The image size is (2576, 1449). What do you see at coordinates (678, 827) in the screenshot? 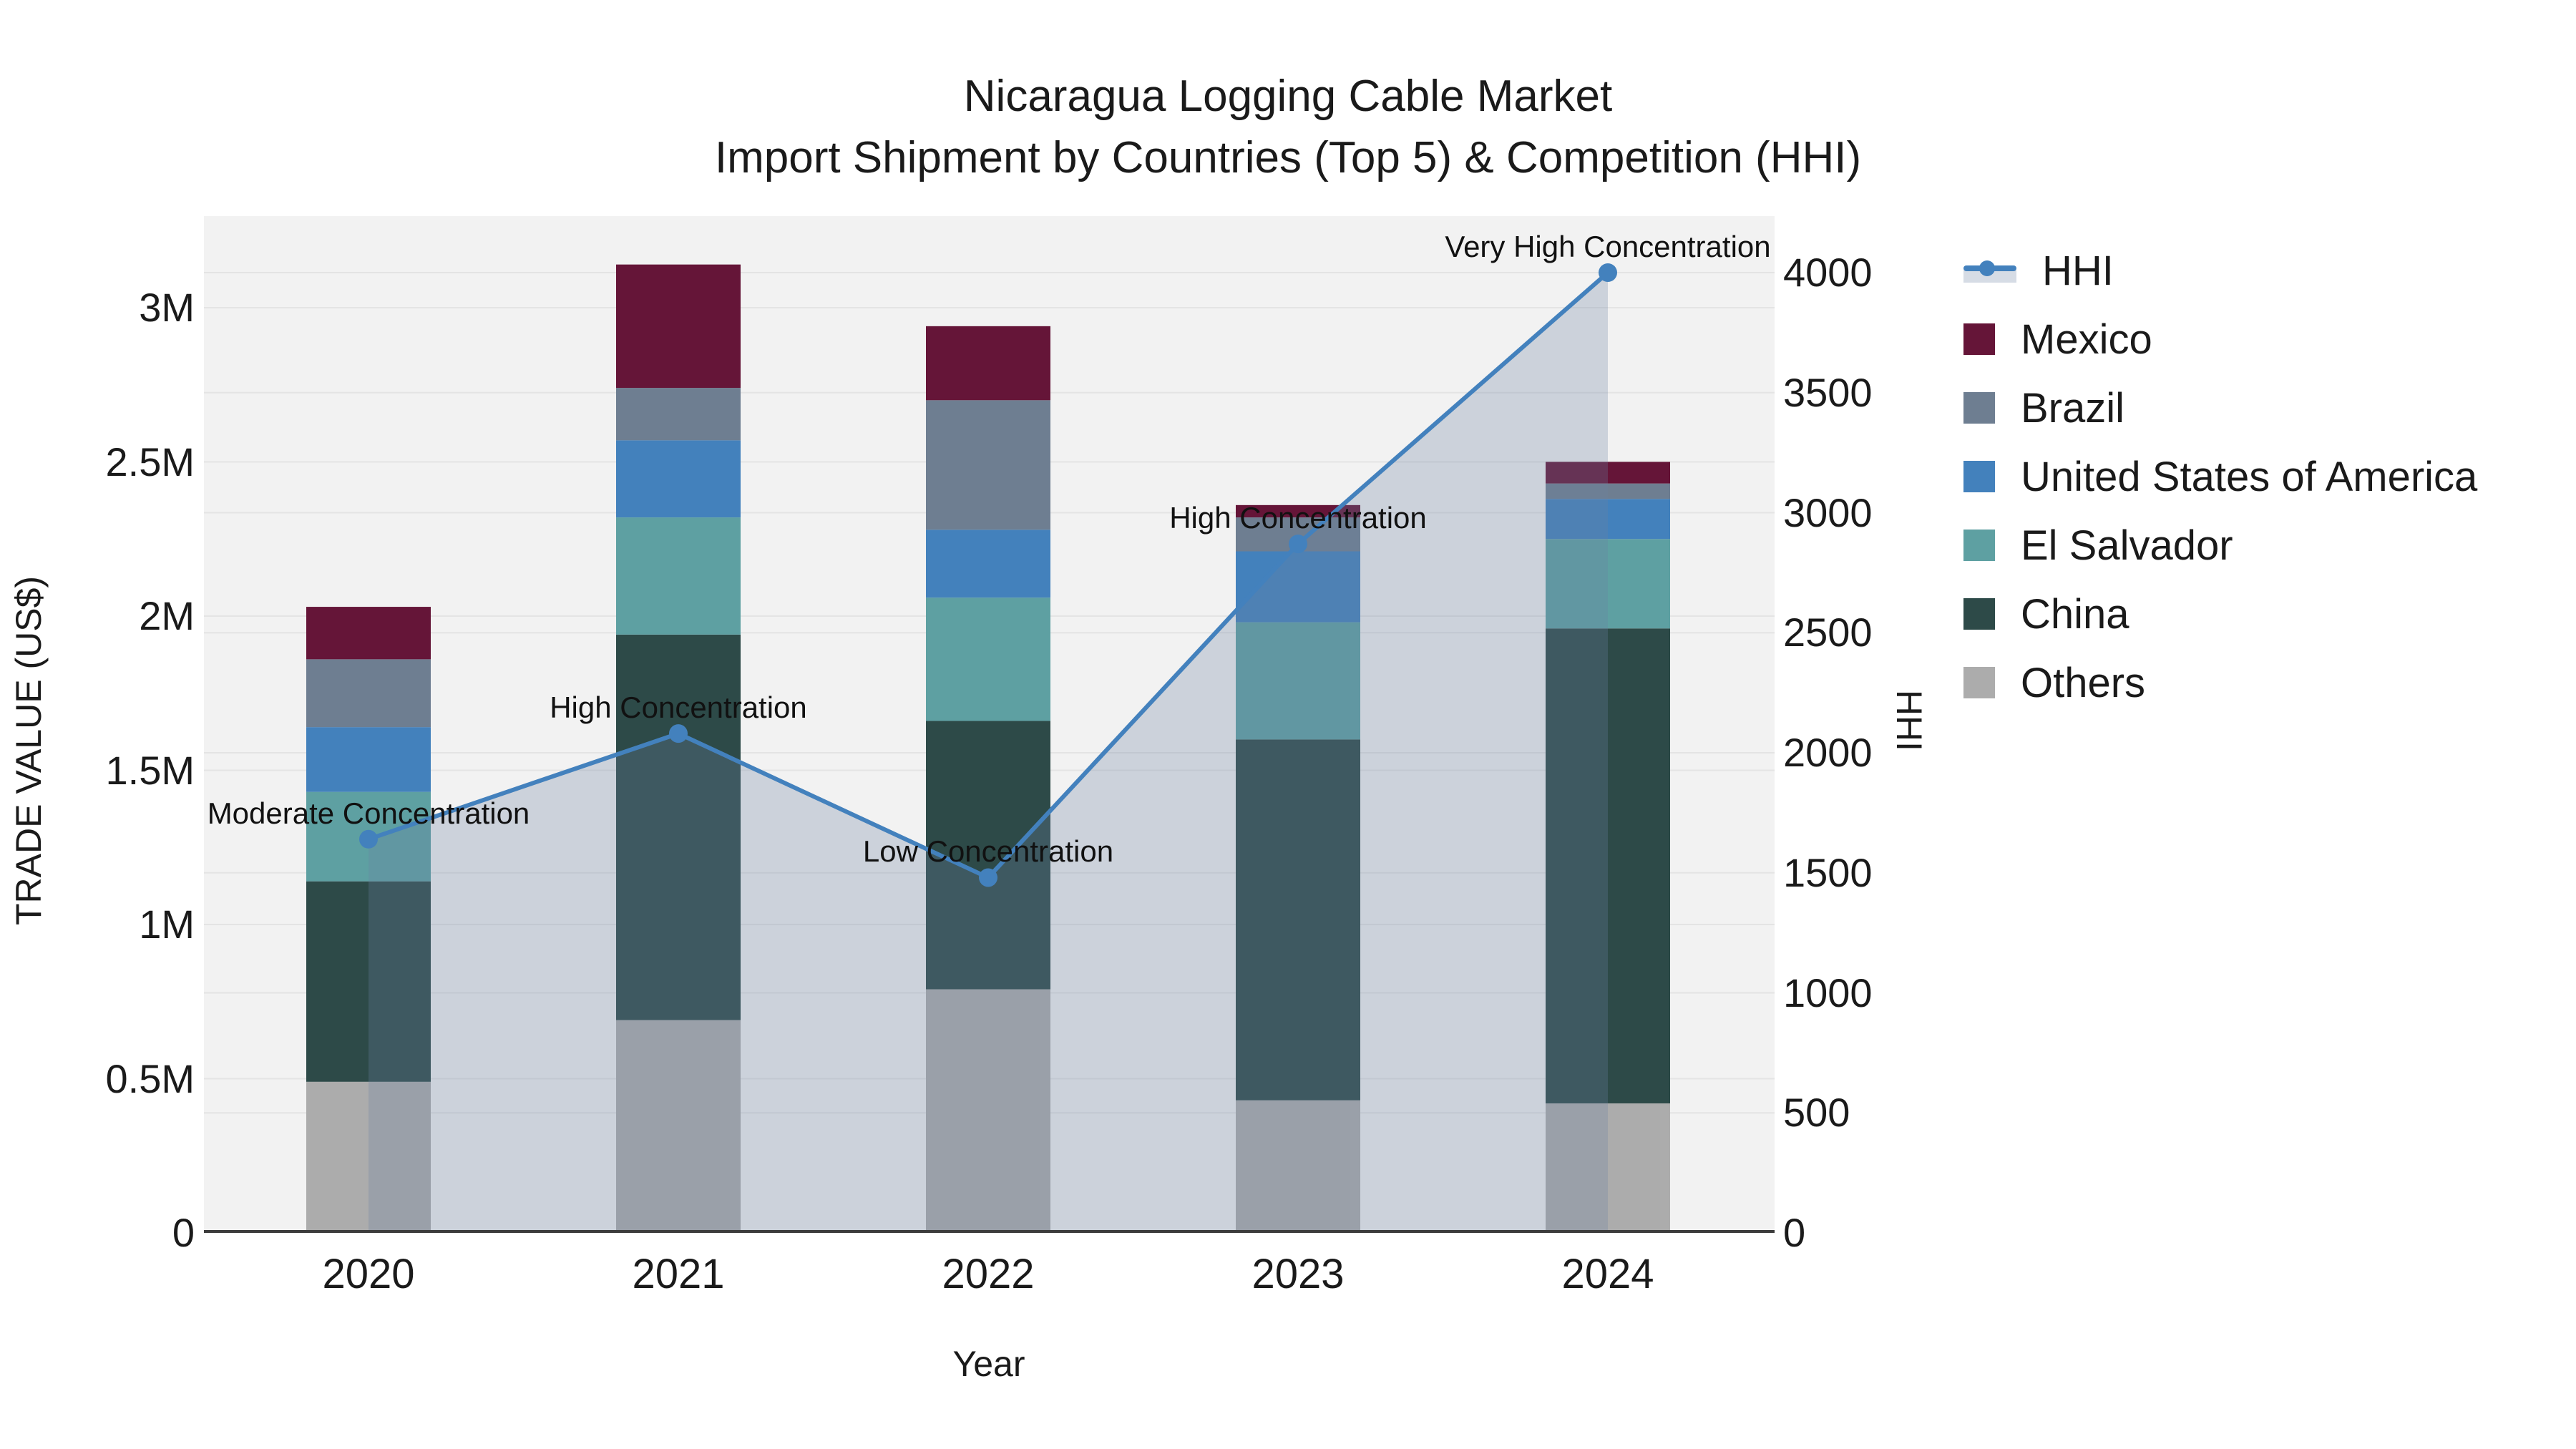
I see `bar-2021-china` at bounding box center [678, 827].